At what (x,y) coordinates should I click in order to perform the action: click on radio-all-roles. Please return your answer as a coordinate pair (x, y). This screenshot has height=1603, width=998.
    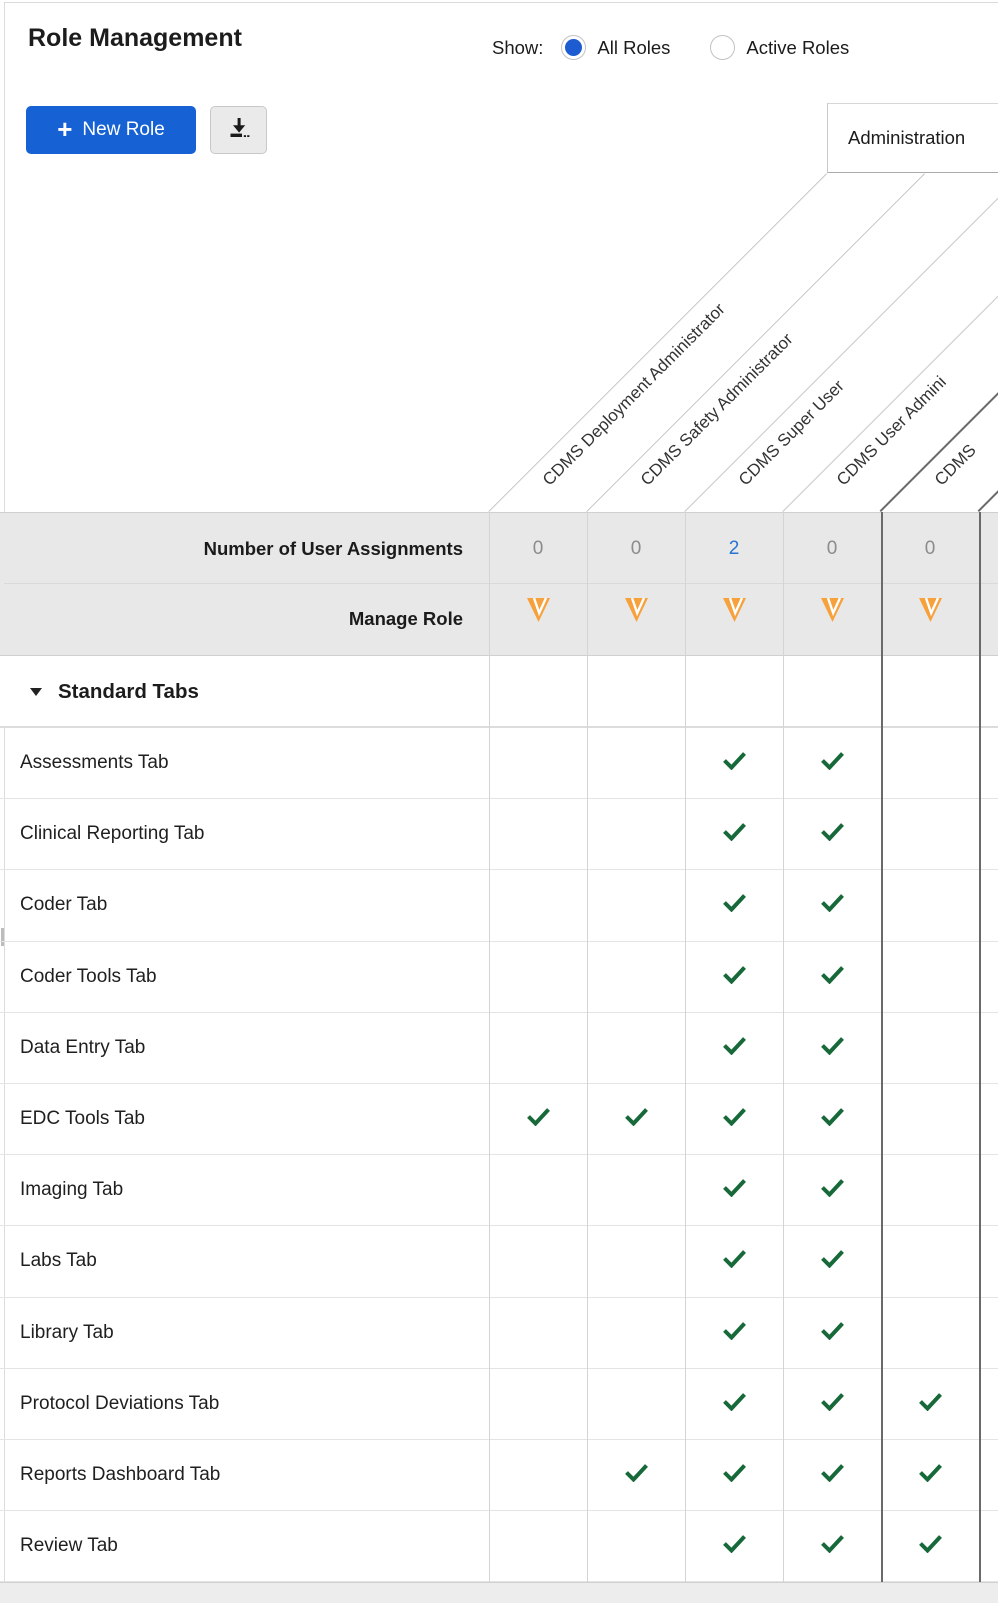
    Looking at the image, I should click on (574, 47).